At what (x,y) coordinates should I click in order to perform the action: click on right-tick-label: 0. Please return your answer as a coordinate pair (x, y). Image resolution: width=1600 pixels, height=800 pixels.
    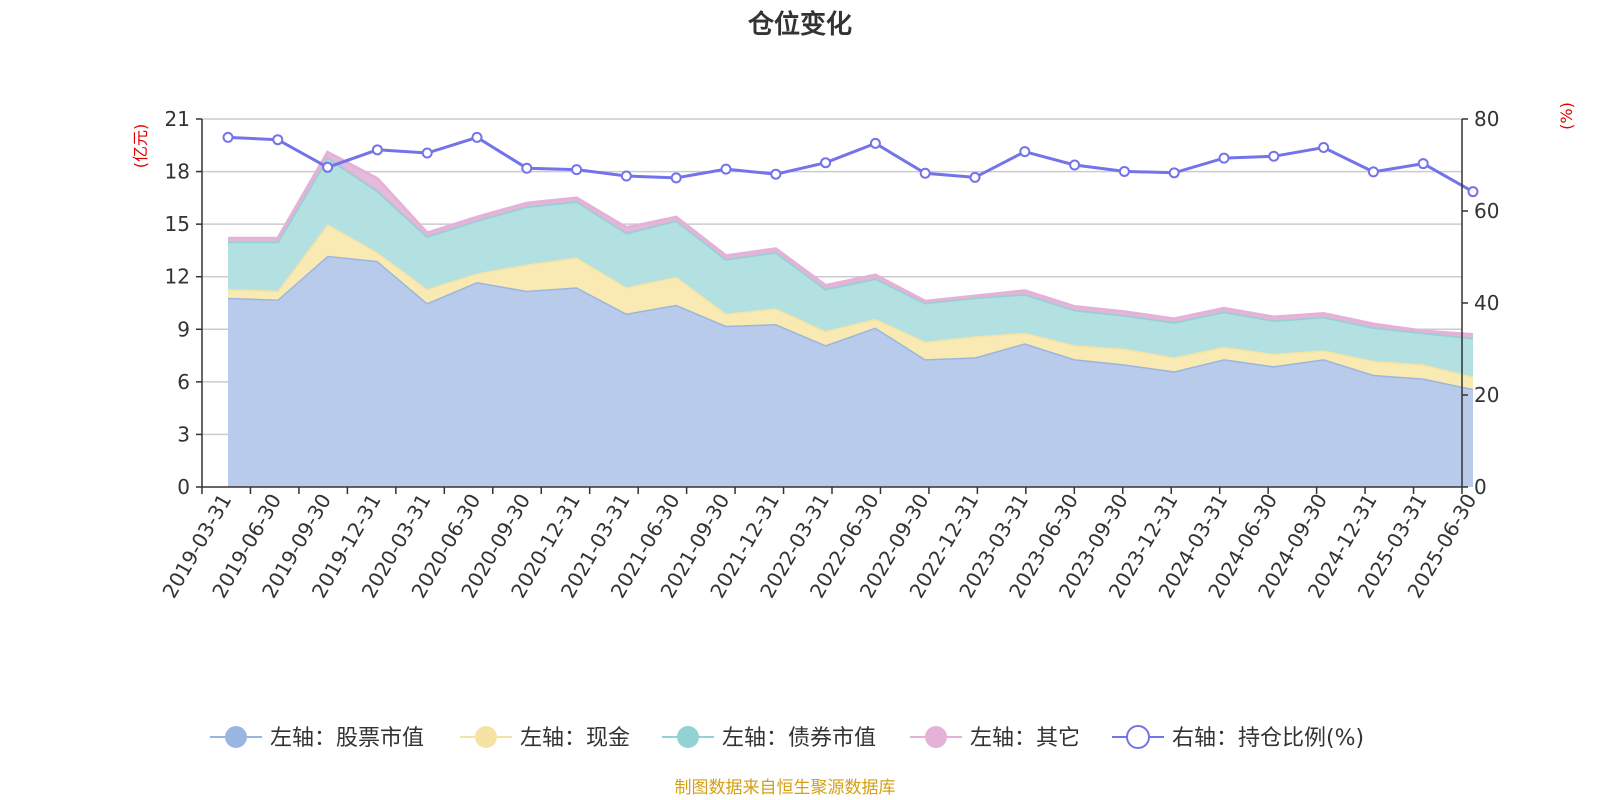
    Looking at the image, I should click on (1480, 487).